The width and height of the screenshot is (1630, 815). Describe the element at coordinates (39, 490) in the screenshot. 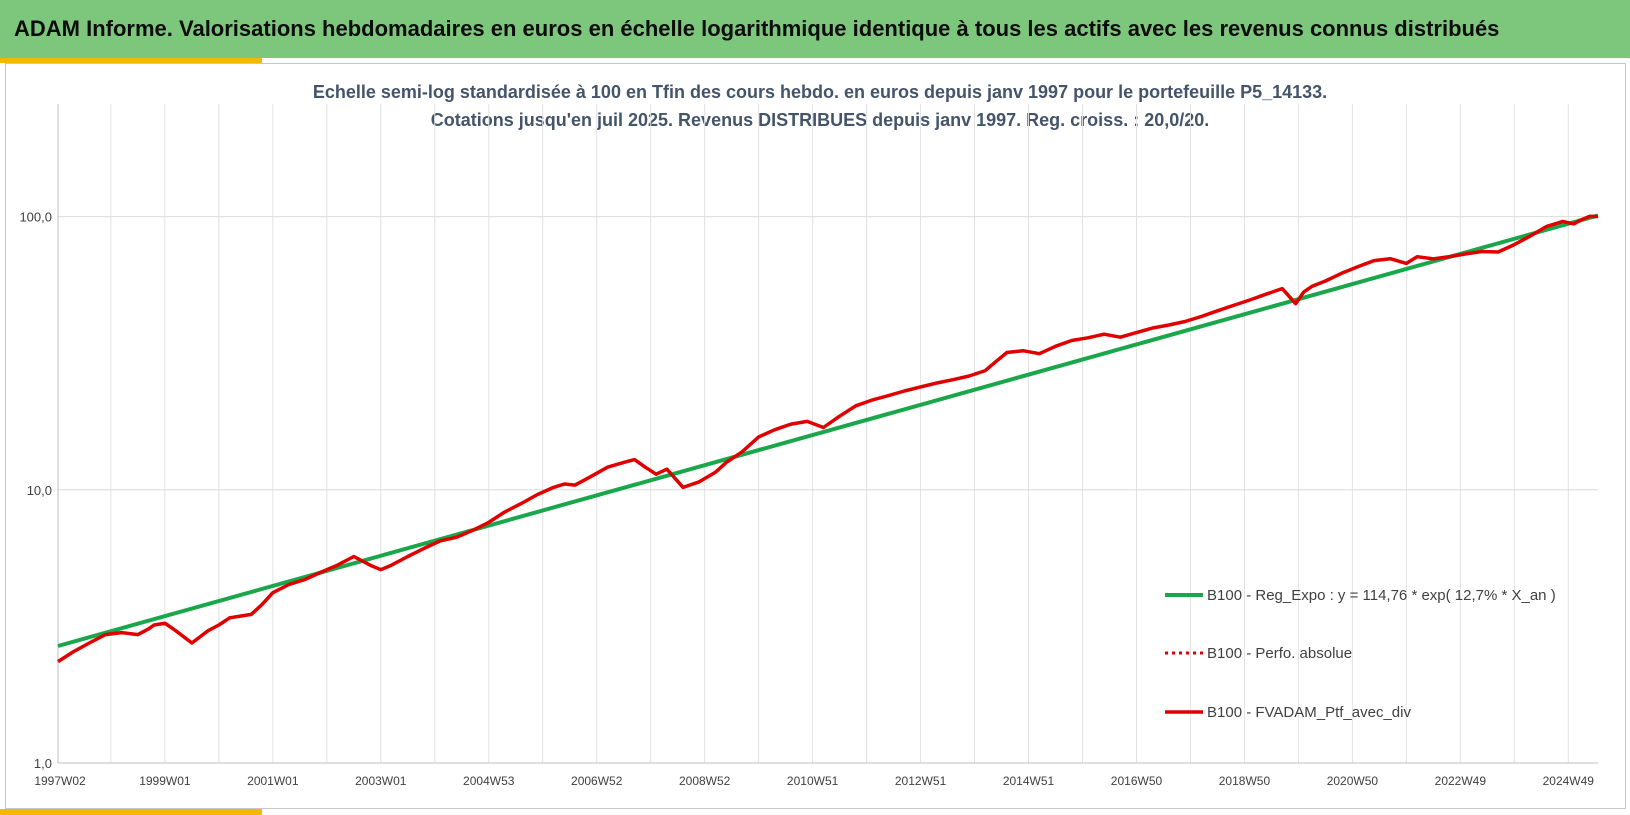

I see `y-tick-label: 10,0` at that location.